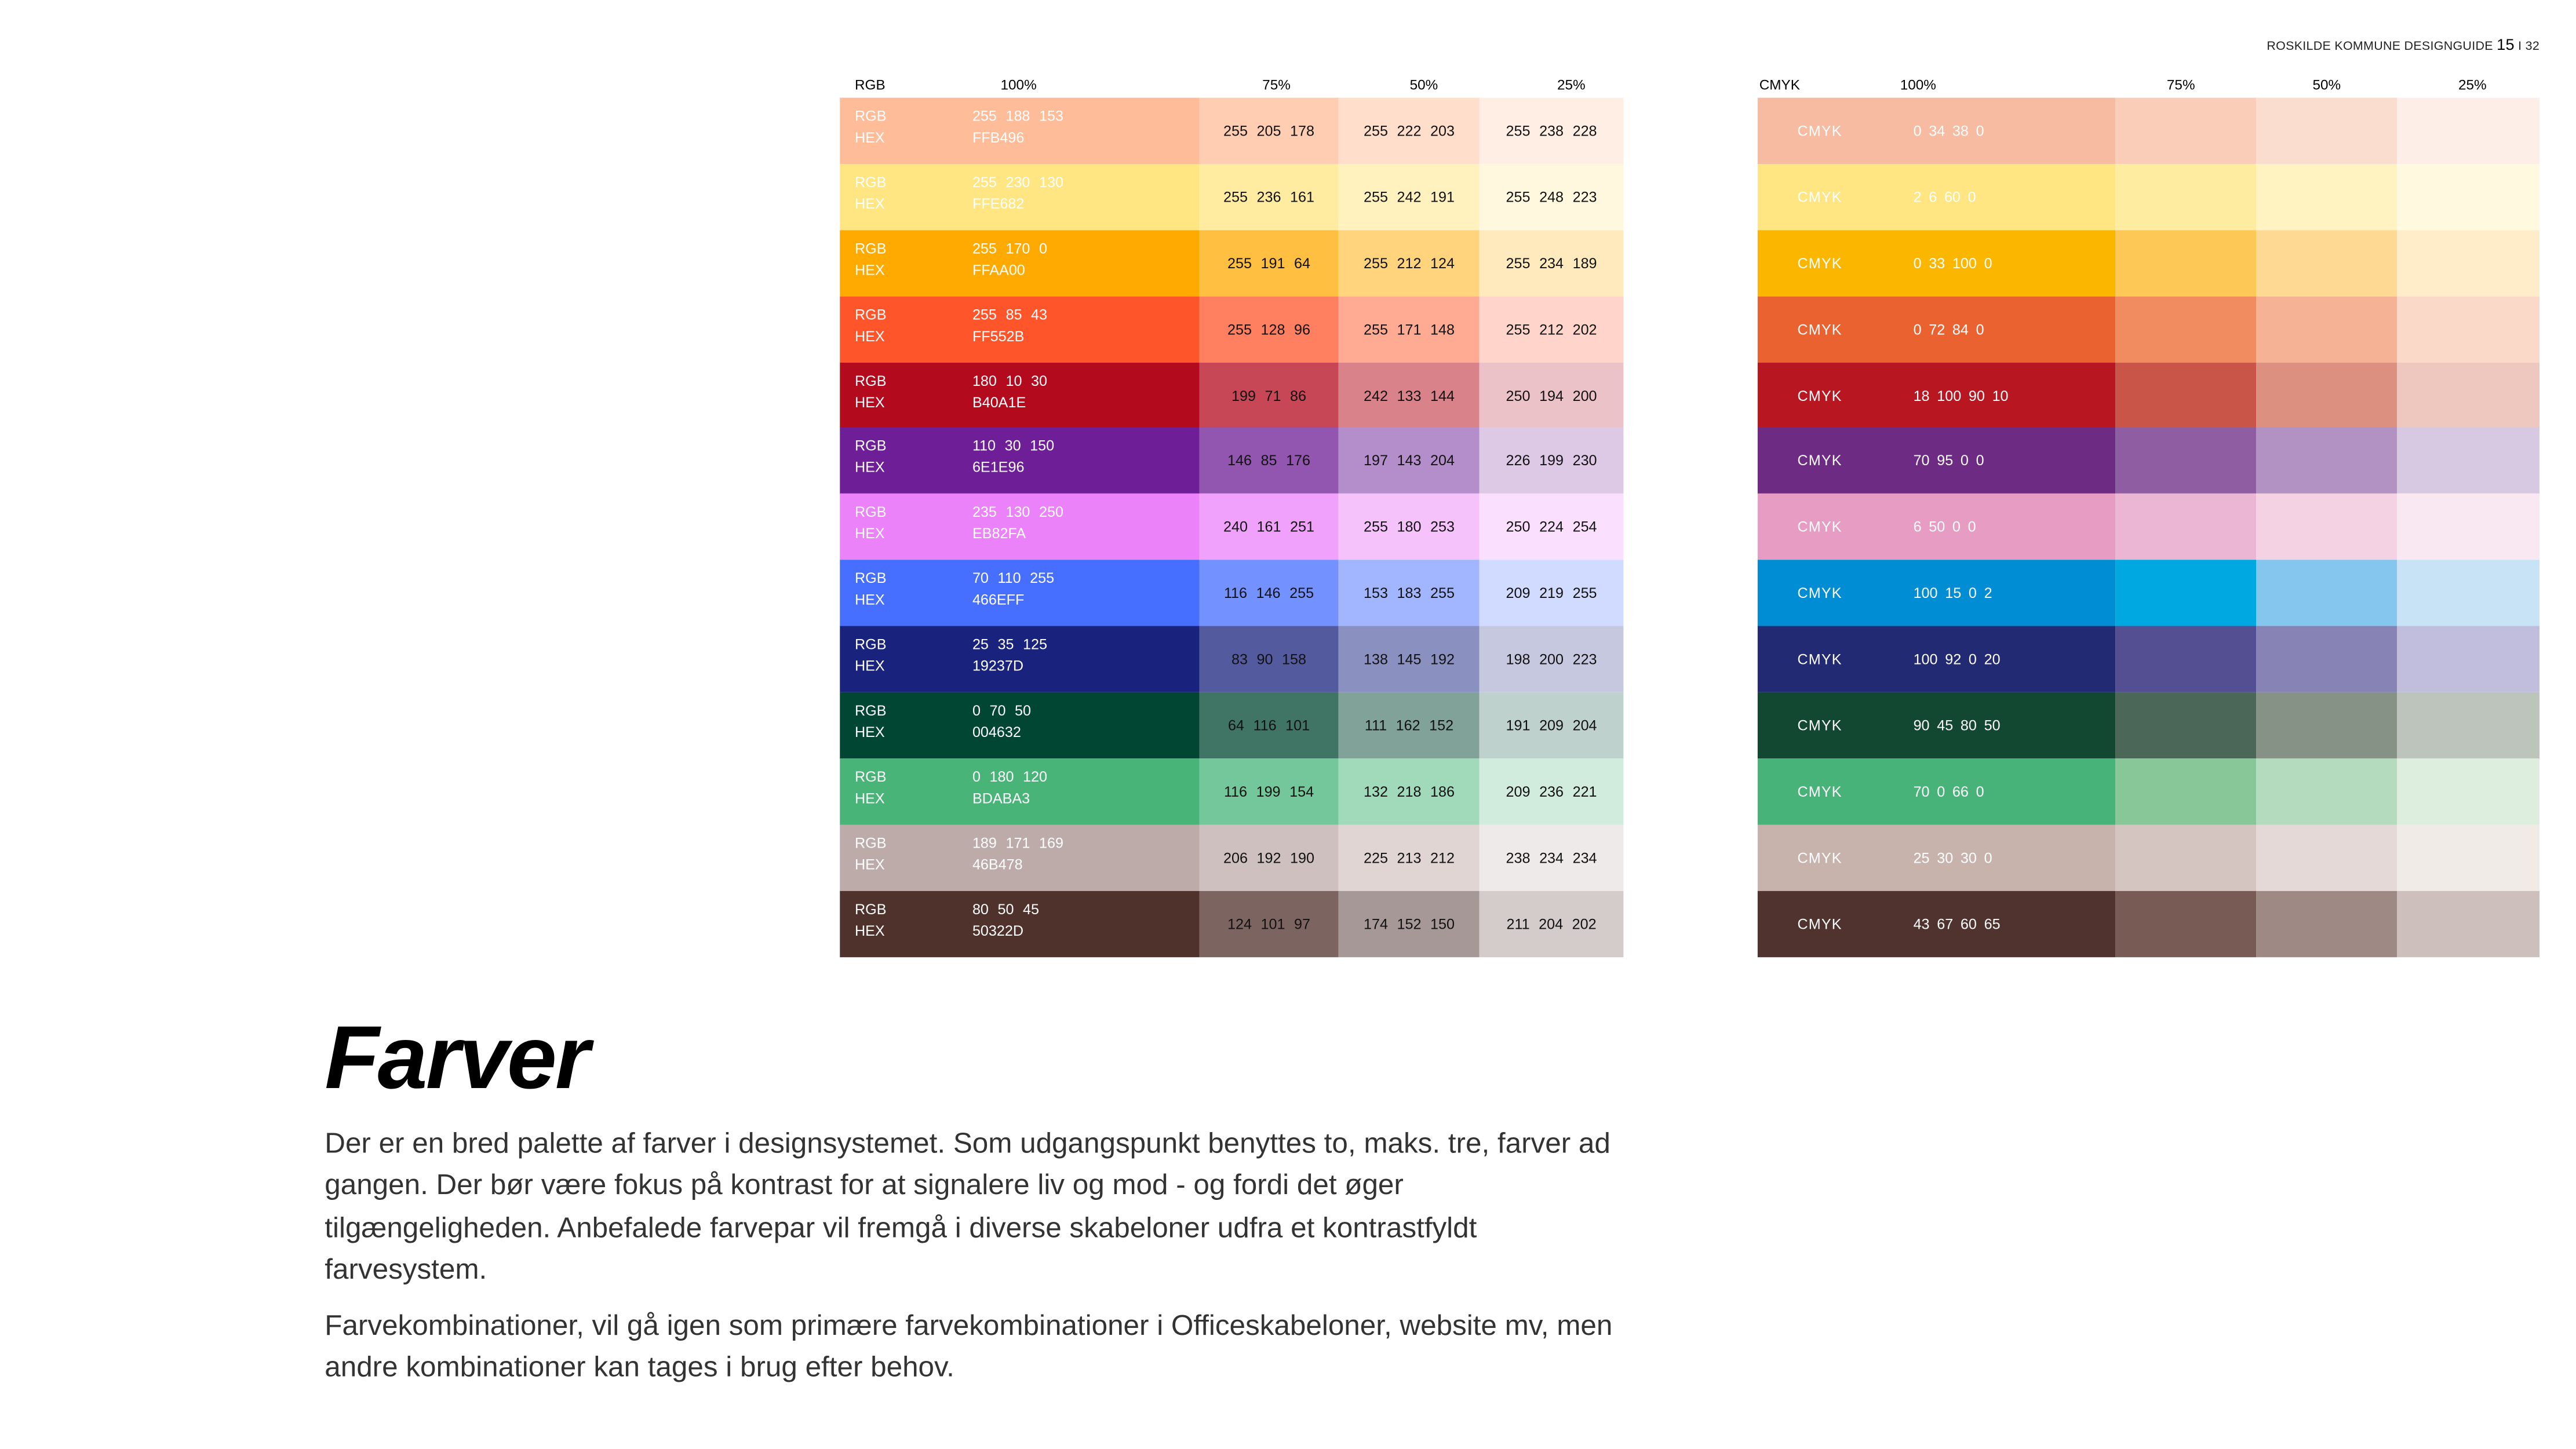 This screenshot has width=2576, height=1449. What do you see at coordinates (1948, 461) in the screenshot?
I see `cmyk-value: 70 95 0 0` at bounding box center [1948, 461].